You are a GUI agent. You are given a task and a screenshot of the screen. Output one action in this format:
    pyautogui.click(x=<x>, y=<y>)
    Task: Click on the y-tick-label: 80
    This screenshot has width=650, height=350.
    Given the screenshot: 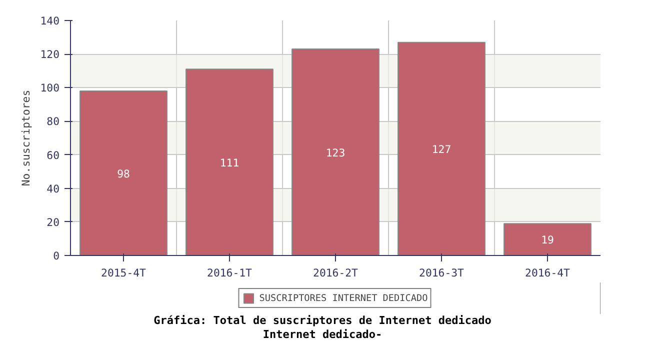 What is the action you would take?
    pyautogui.click(x=53, y=121)
    